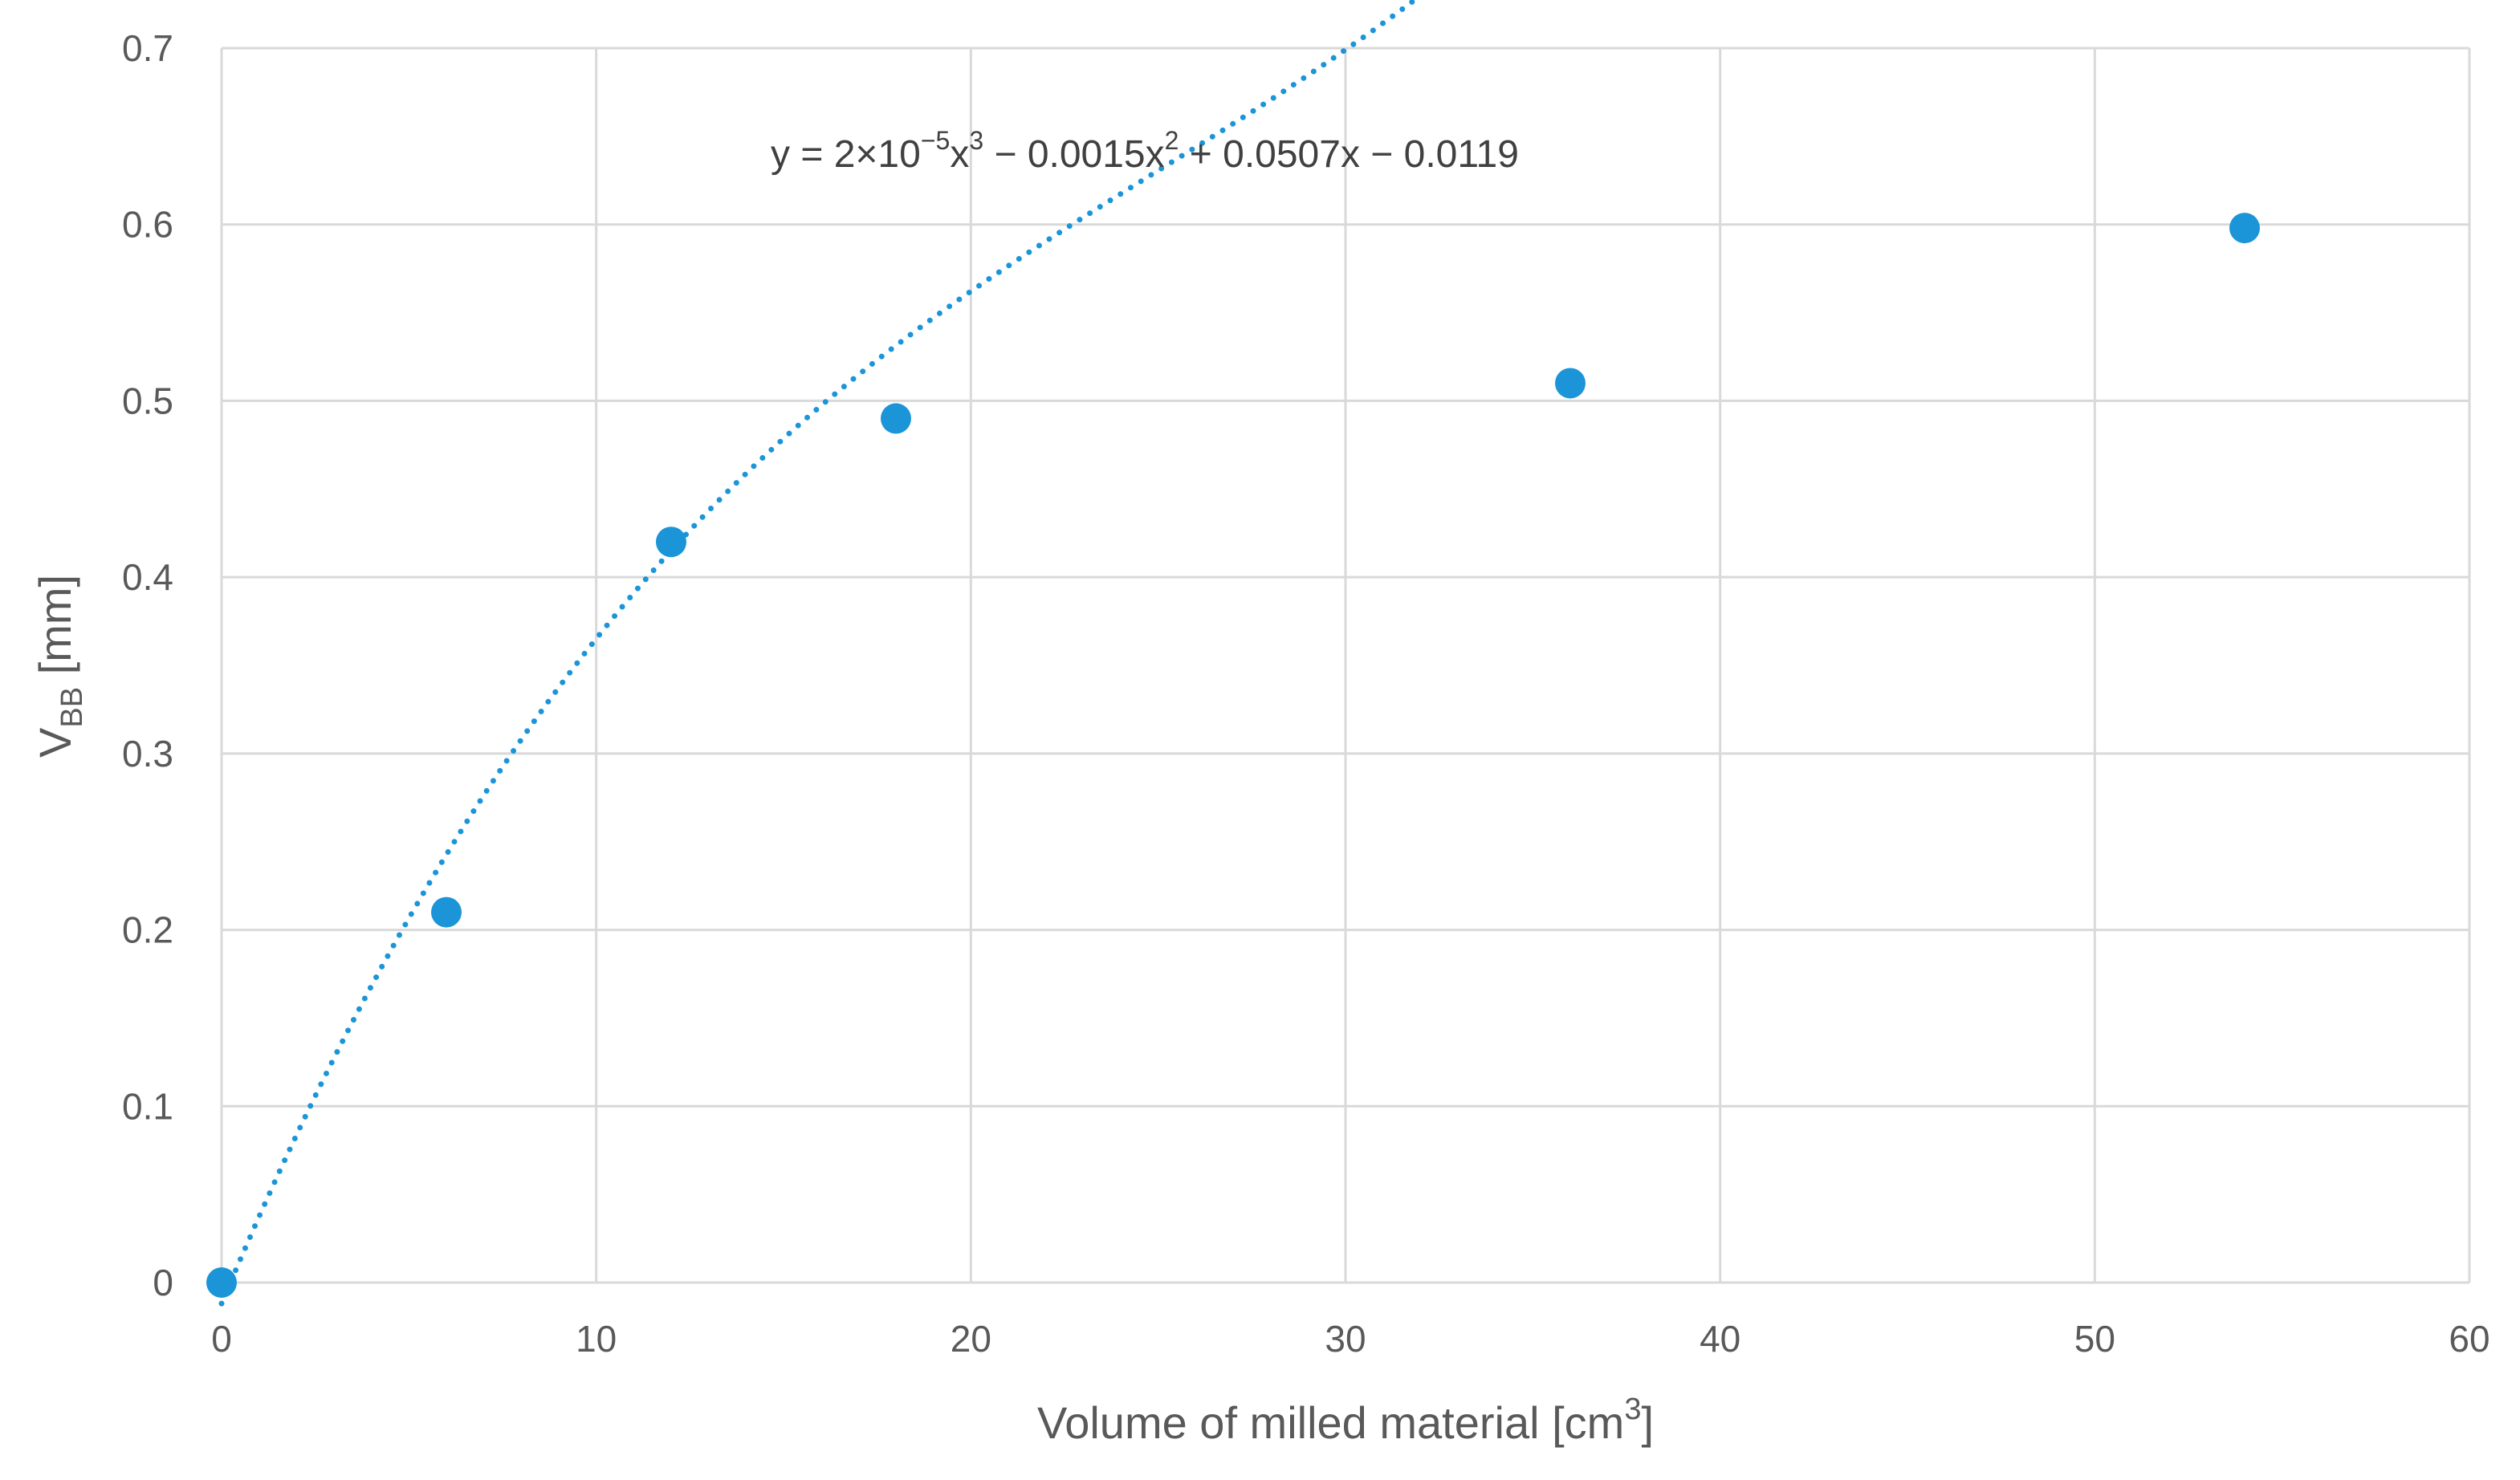 This screenshot has width=2520, height=1480. Describe the element at coordinates (1720, 1339) in the screenshot. I see `x-tick-label: 40` at that location.